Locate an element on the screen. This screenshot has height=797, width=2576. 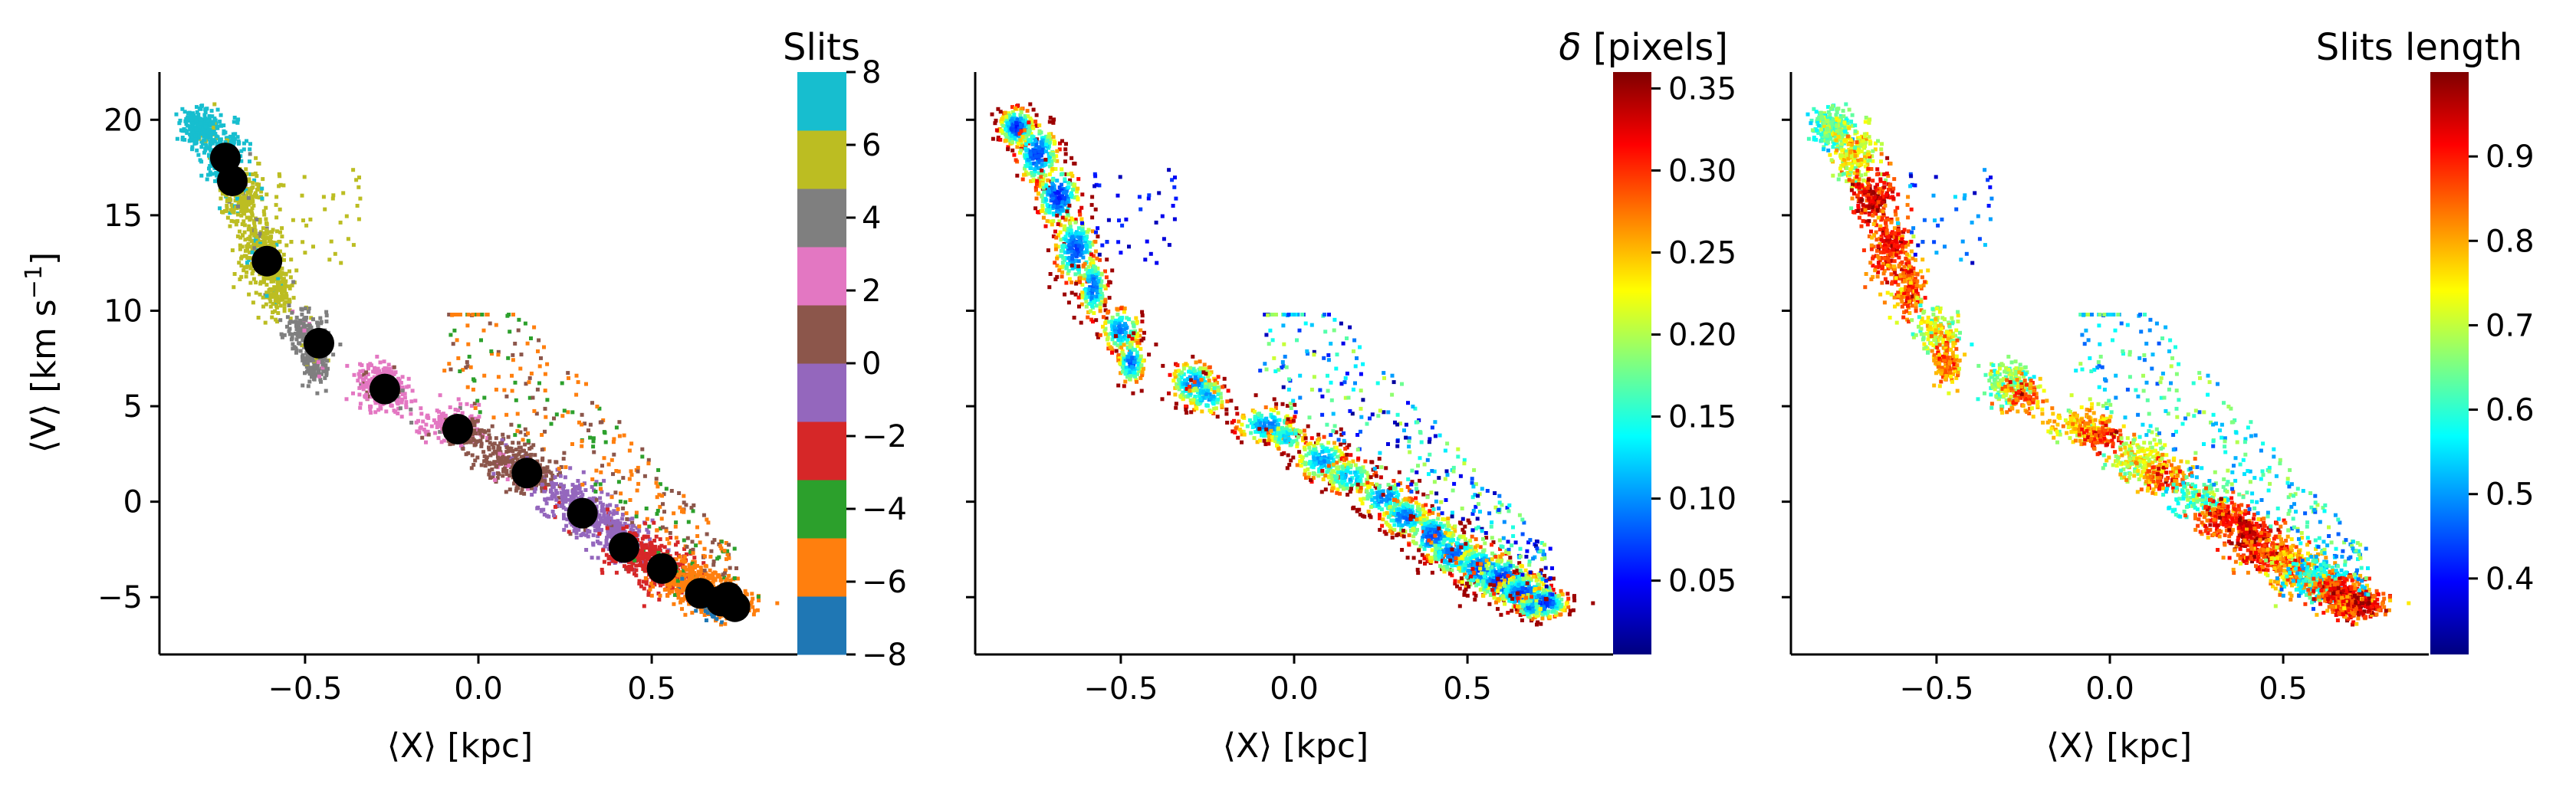
x-tick-label: 0.5 is located at coordinates (652, 689).